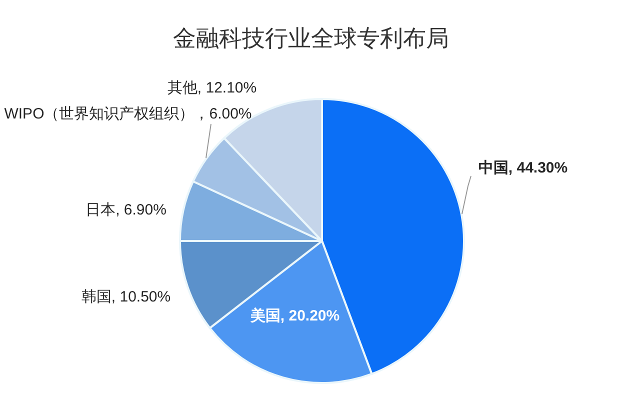 The height and width of the screenshot is (400, 622). What do you see at coordinates (294, 315) in the screenshot?
I see `slice-label: 美国, 20.20%` at bounding box center [294, 315].